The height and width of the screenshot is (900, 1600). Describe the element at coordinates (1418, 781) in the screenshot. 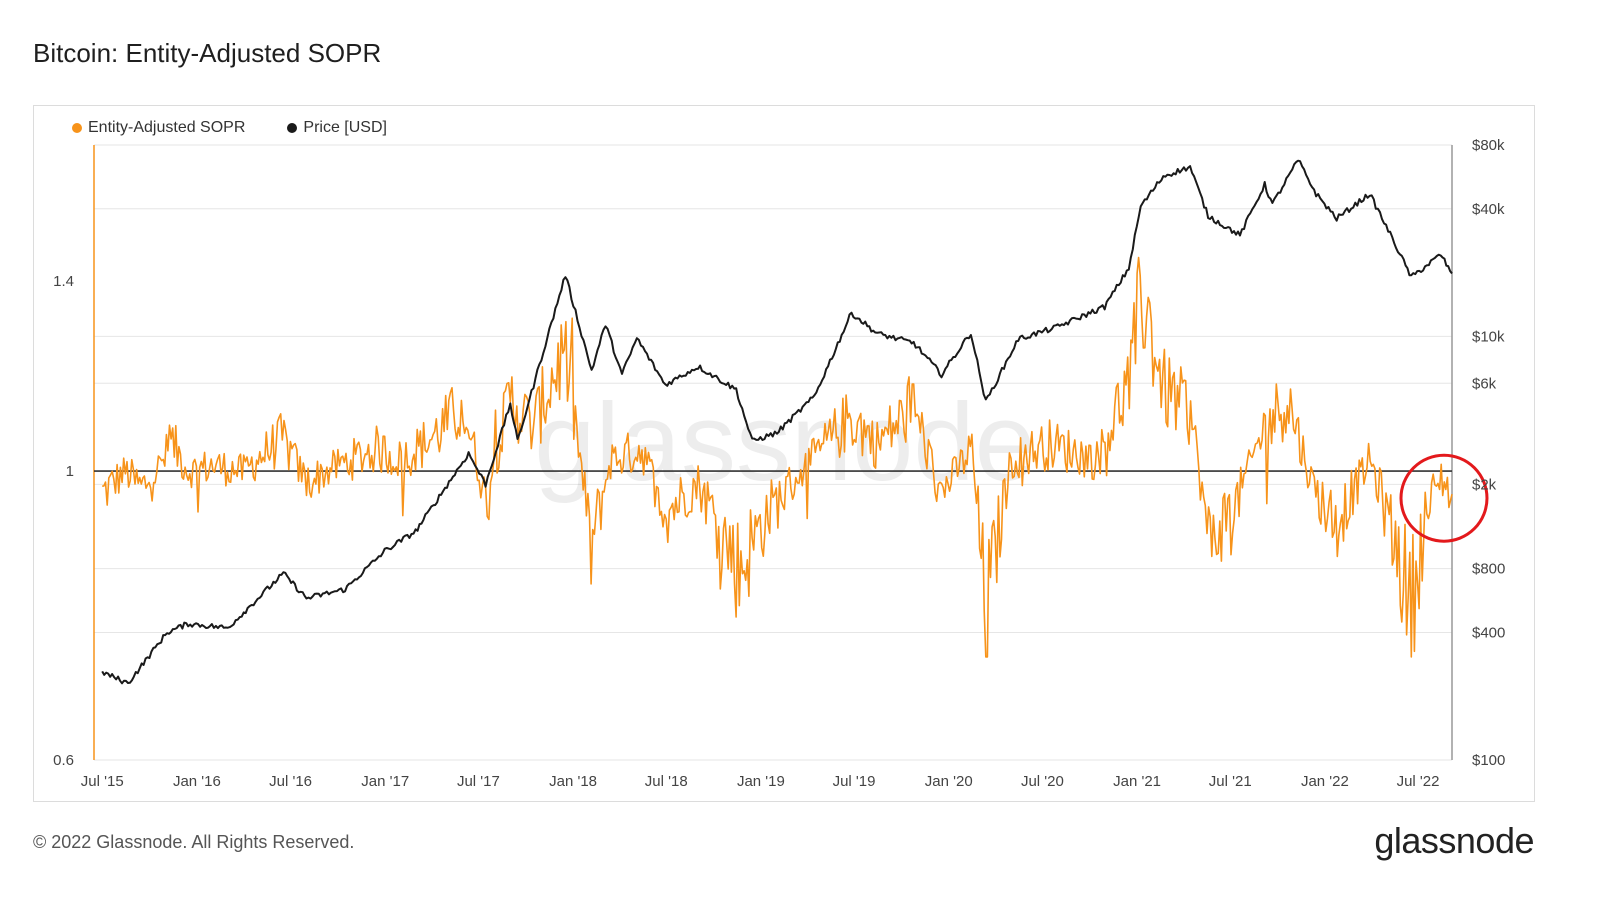

I see `x-tick-label: Jul '22` at that location.